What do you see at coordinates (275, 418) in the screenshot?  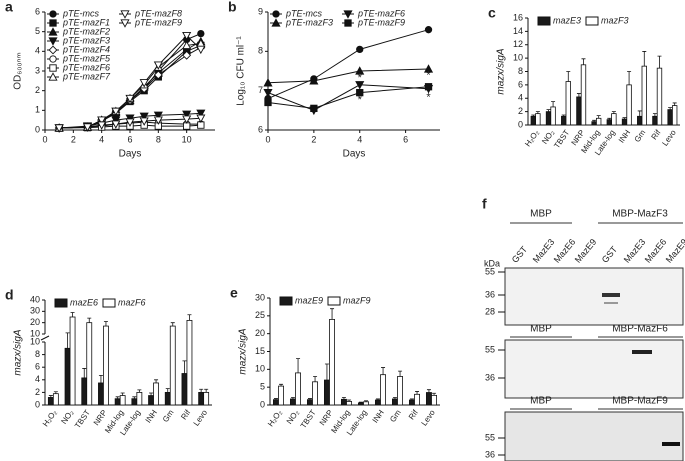 I see `x-tick-label: H₂O₂` at bounding box center [275, 418].